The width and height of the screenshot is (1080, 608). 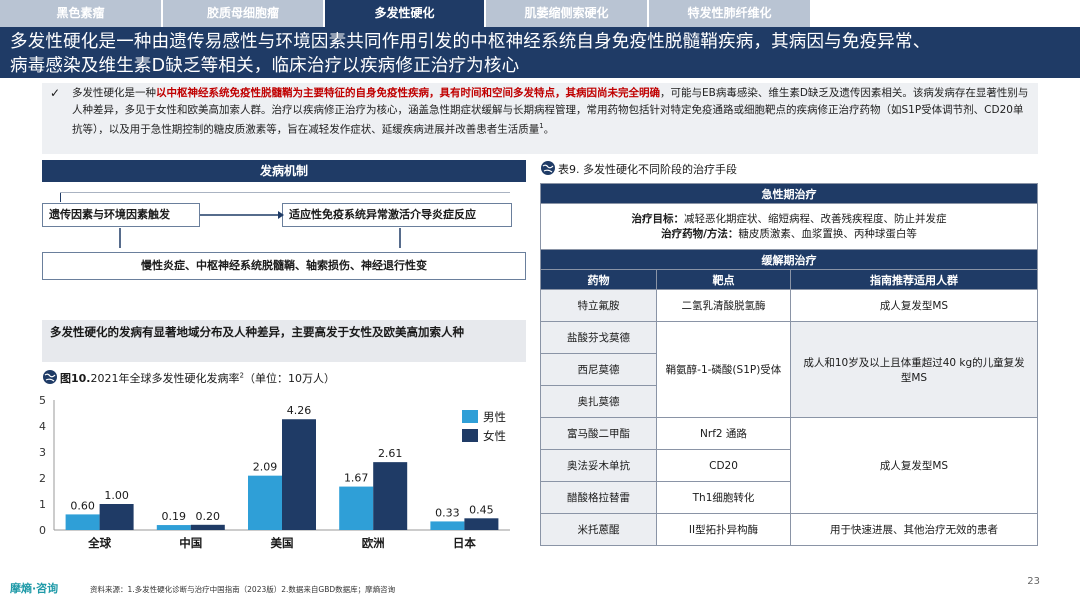 I want to click on tab-ipf: 特发性肺纤维化, so click(x=729, y=13).